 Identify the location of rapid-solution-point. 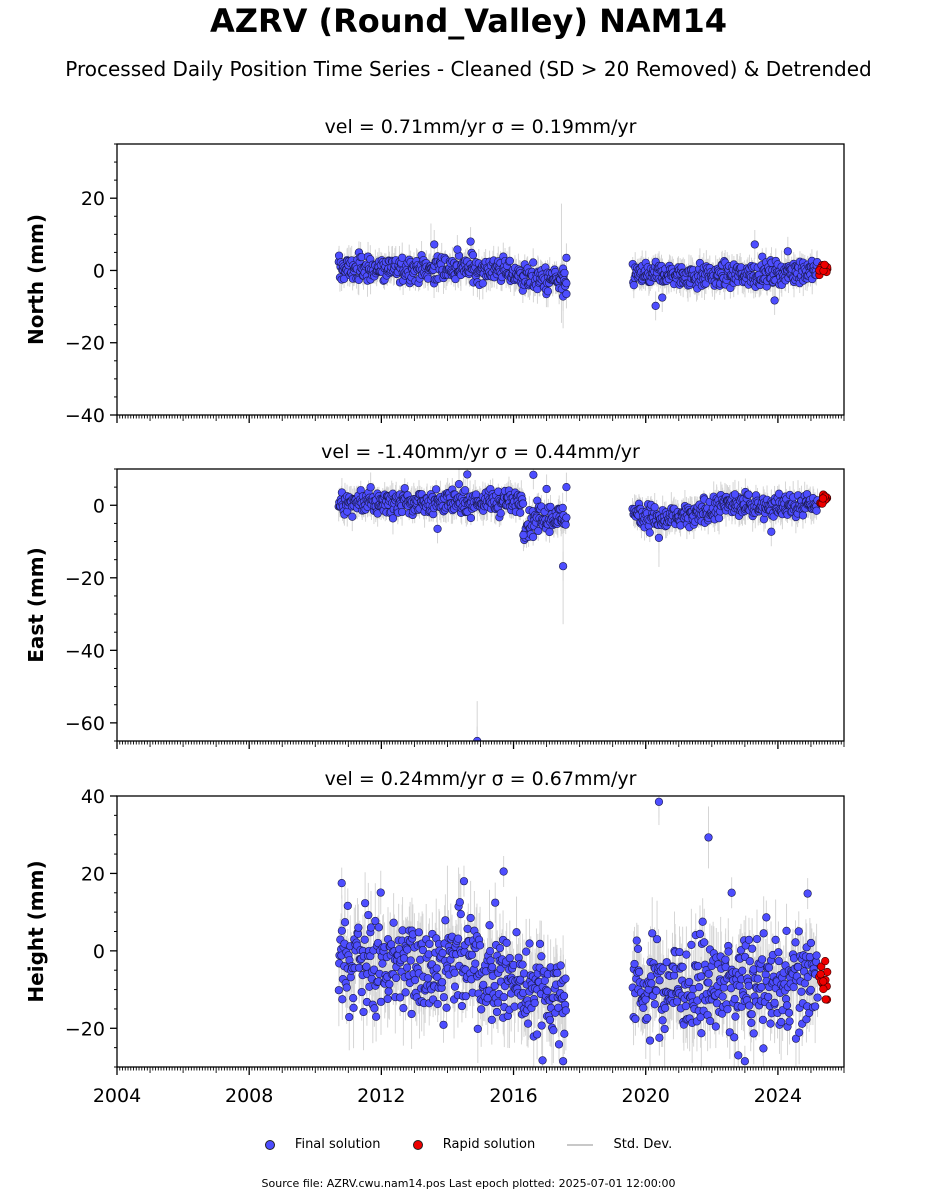
(823, 498).